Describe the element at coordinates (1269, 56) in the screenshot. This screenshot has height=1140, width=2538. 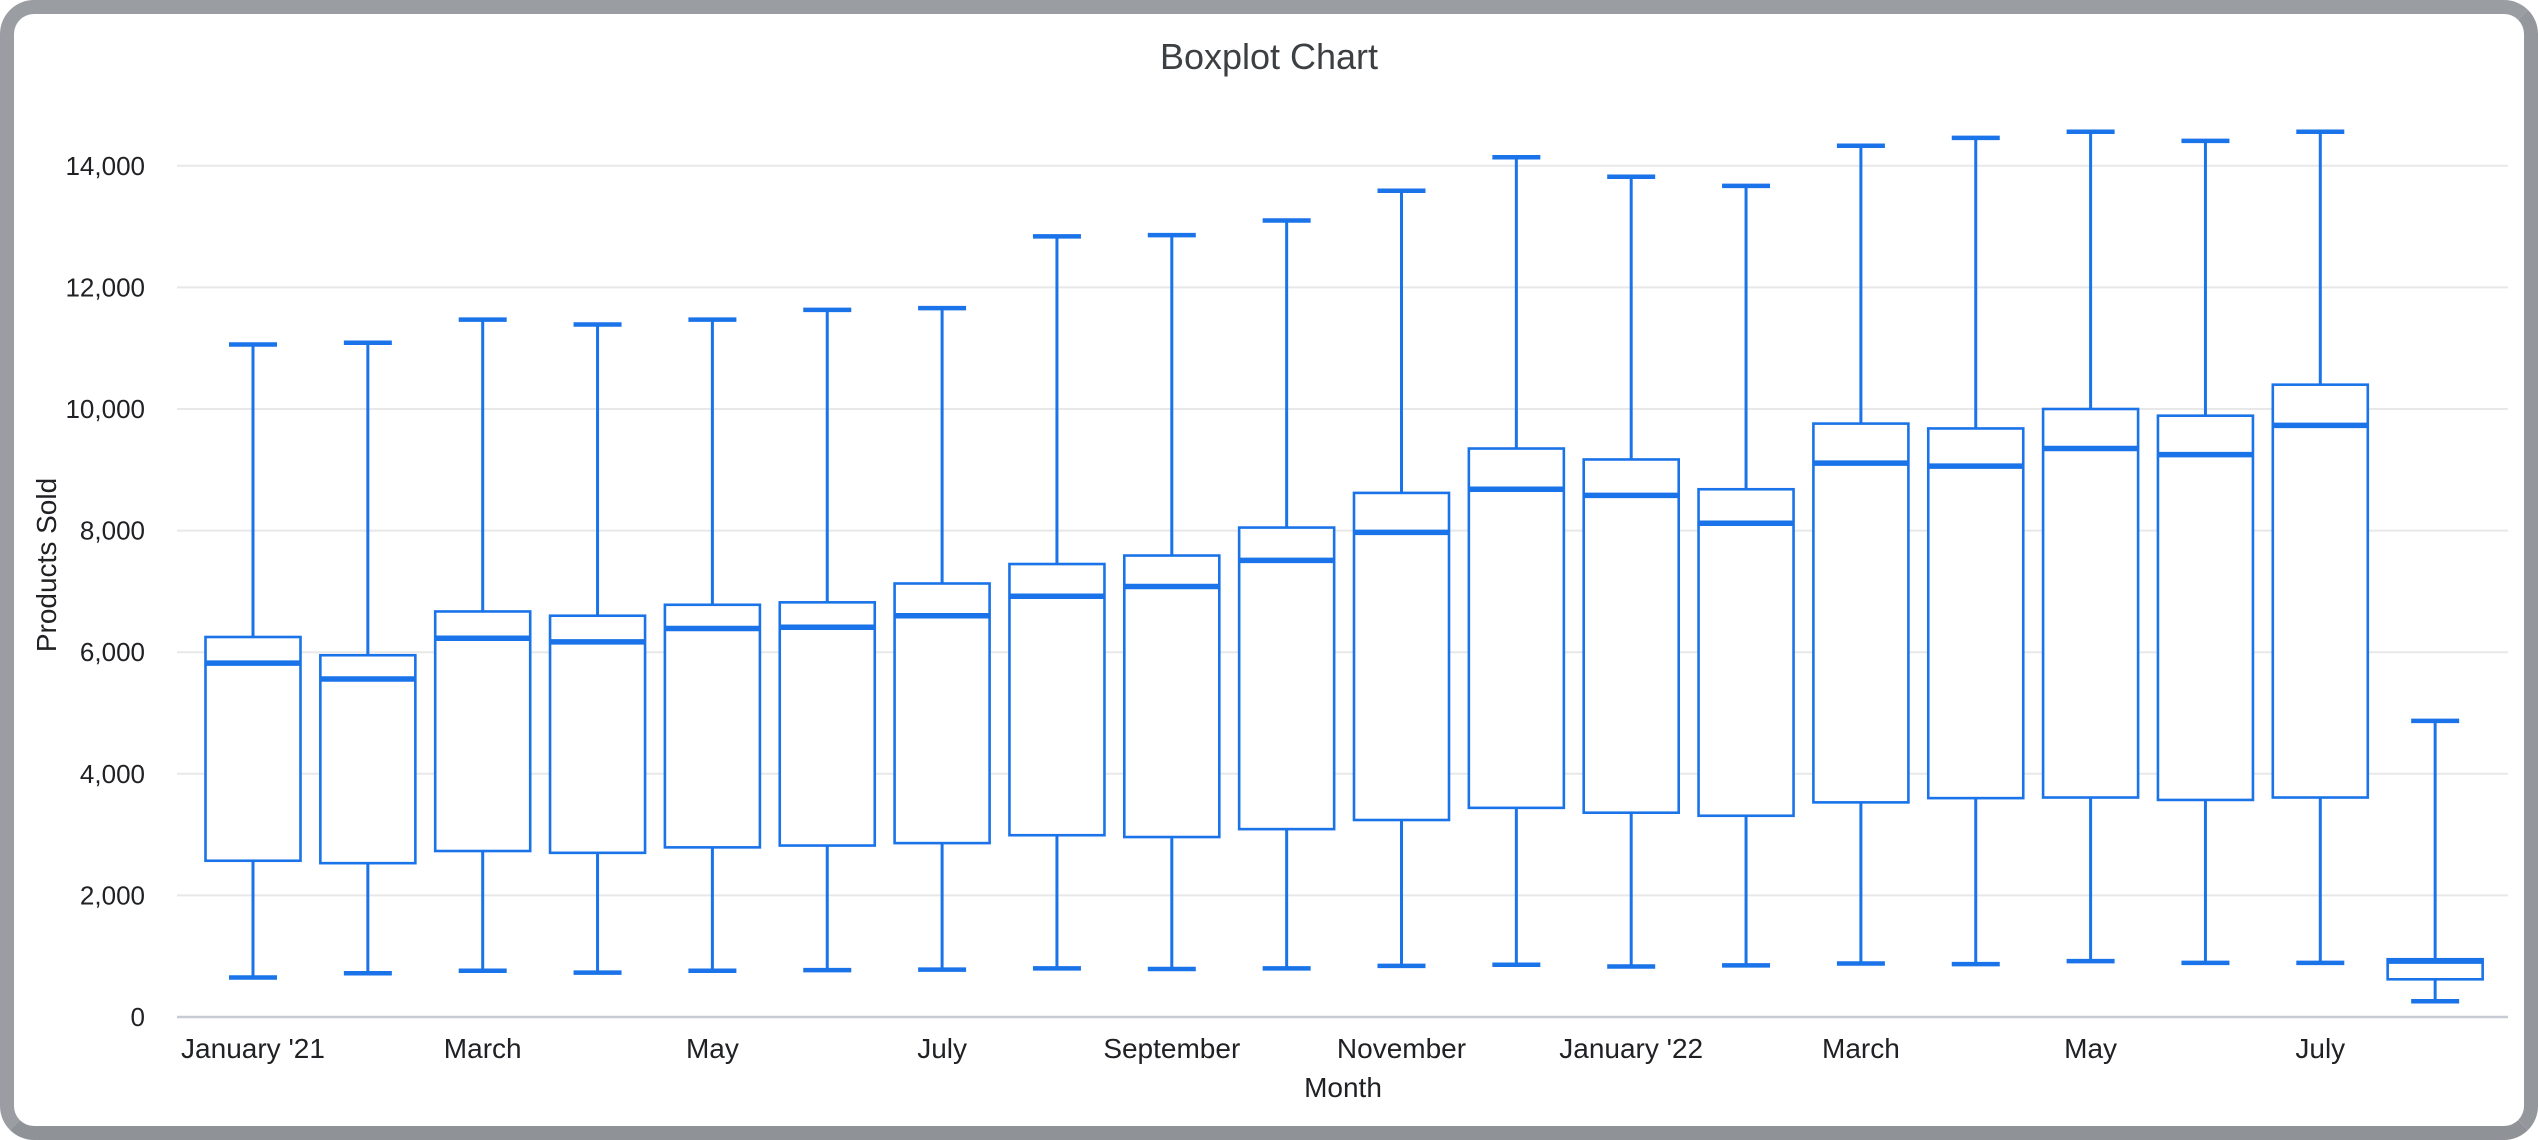
I see `chart-title: Boxplot Chart` at that location.